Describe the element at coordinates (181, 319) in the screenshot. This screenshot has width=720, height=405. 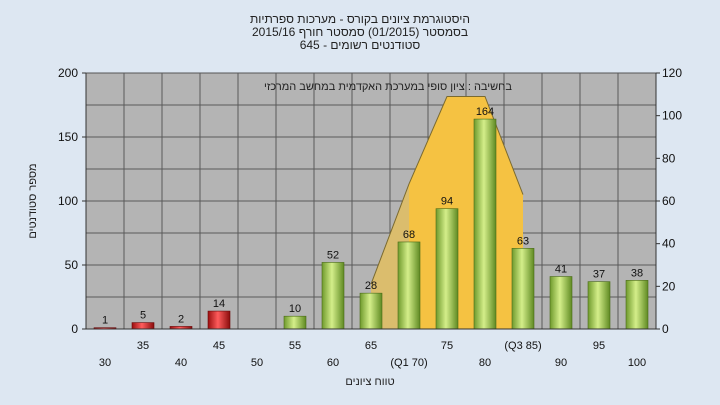
I see `data-label-40: 2` at that location.